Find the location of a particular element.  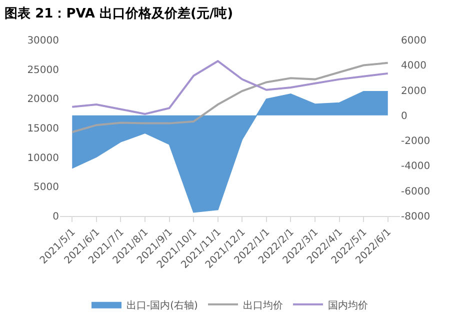

y2-tick-label: 2000 is located at coordinates (413, 91).